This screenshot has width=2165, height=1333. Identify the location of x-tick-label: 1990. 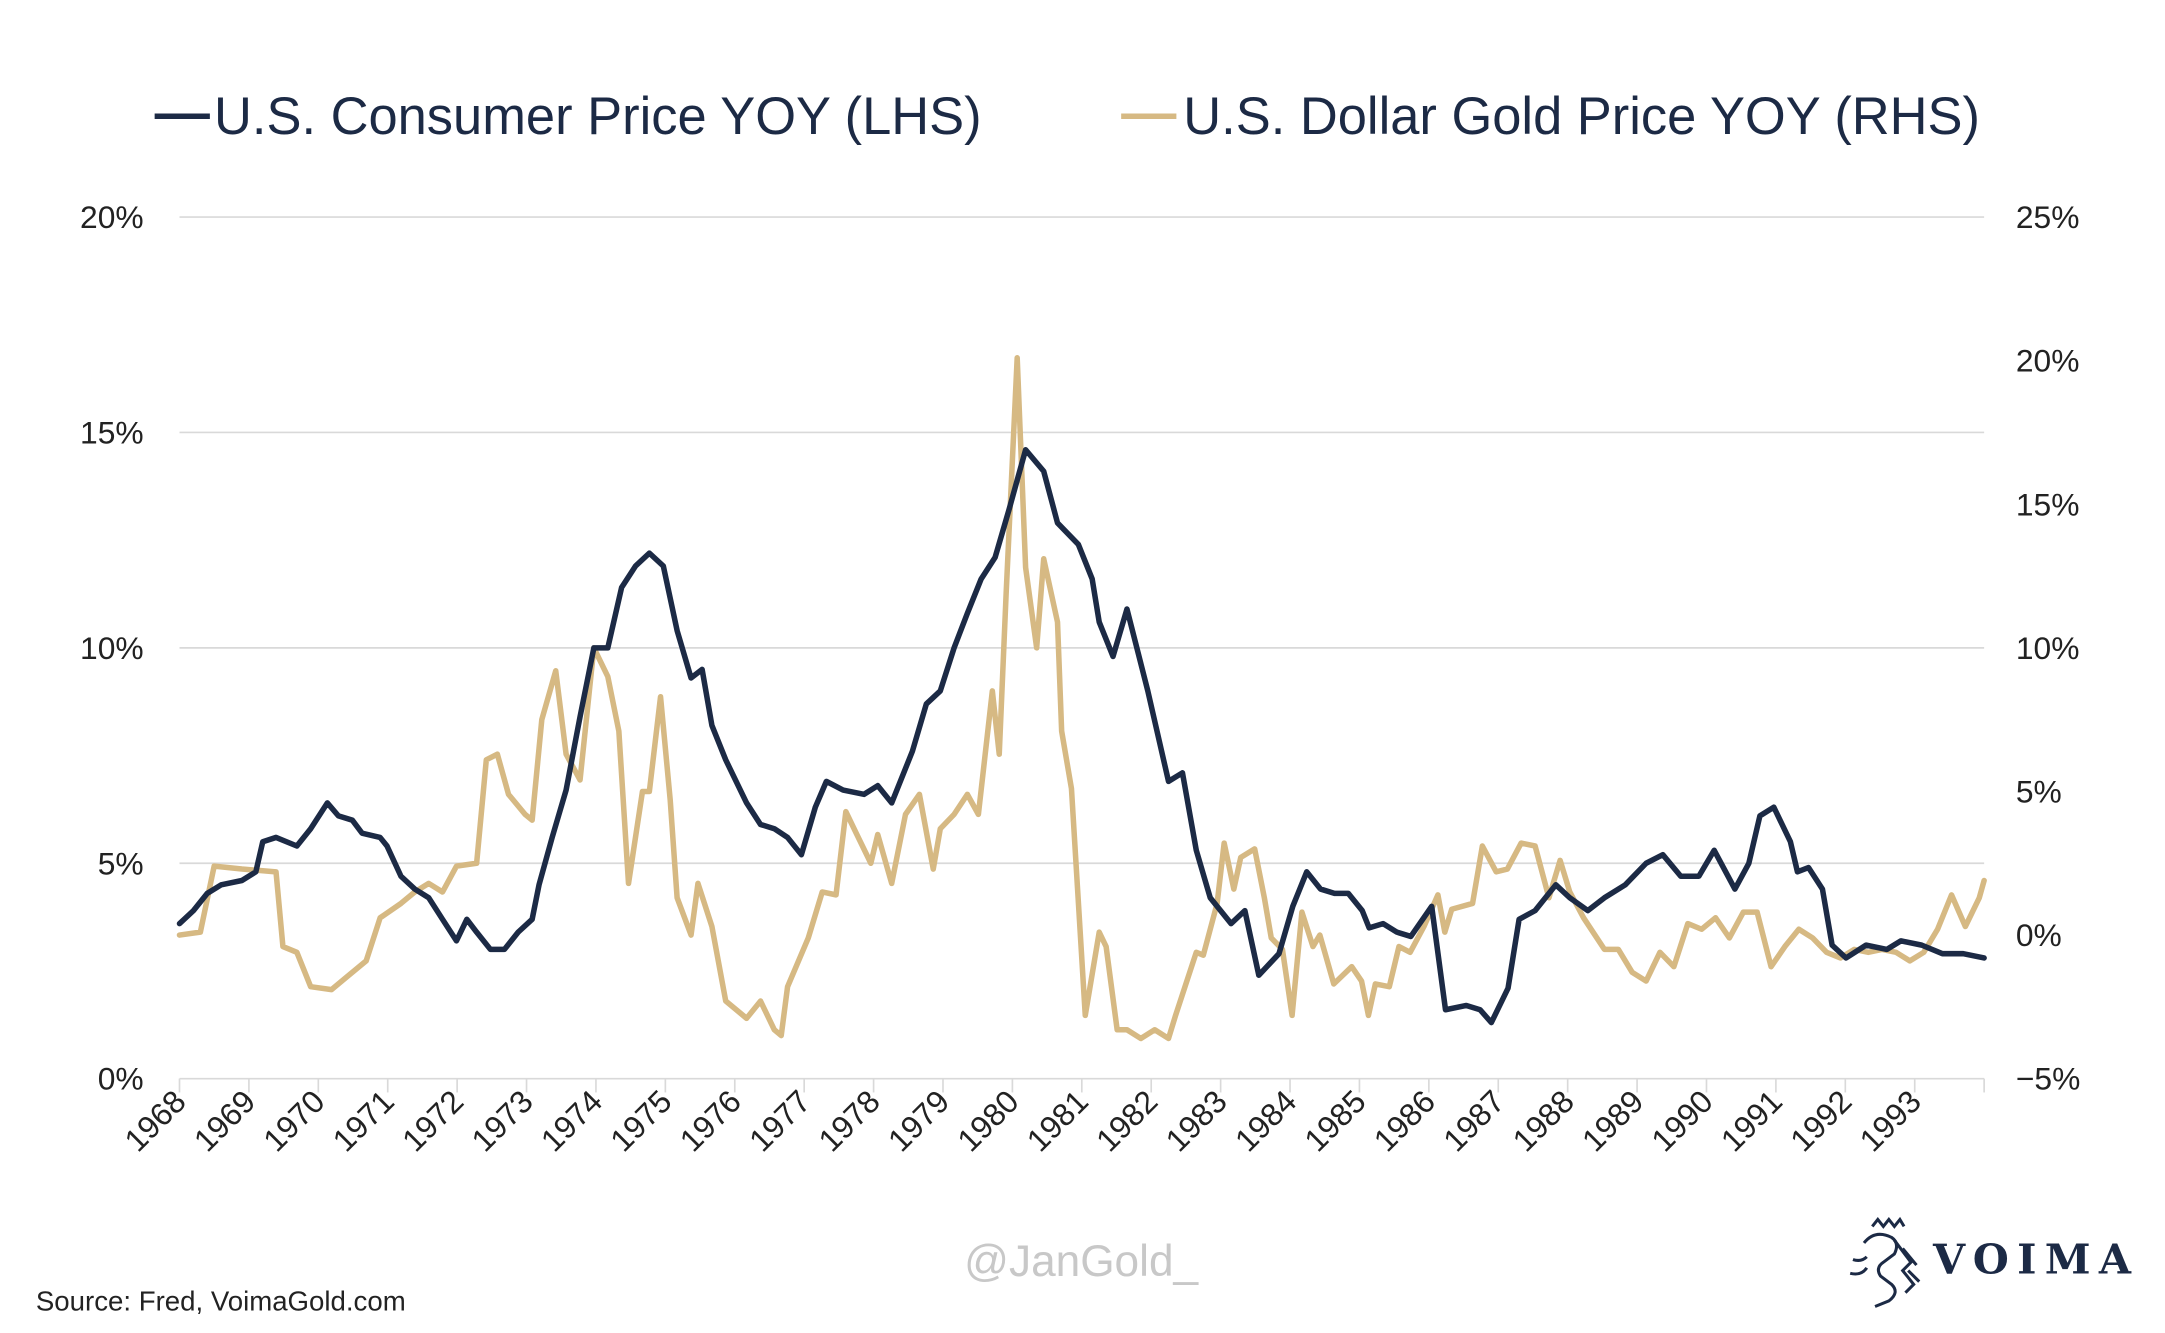
(1681, 1120).